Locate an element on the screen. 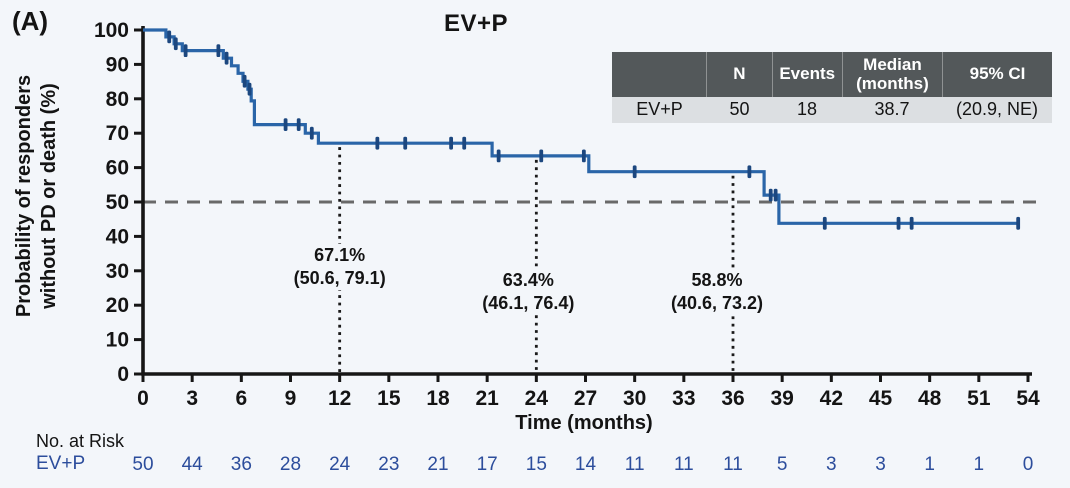 The width and height of the screenshot is (1070, 488). x-tick-label: 18 is located at coordinates (438, 398).